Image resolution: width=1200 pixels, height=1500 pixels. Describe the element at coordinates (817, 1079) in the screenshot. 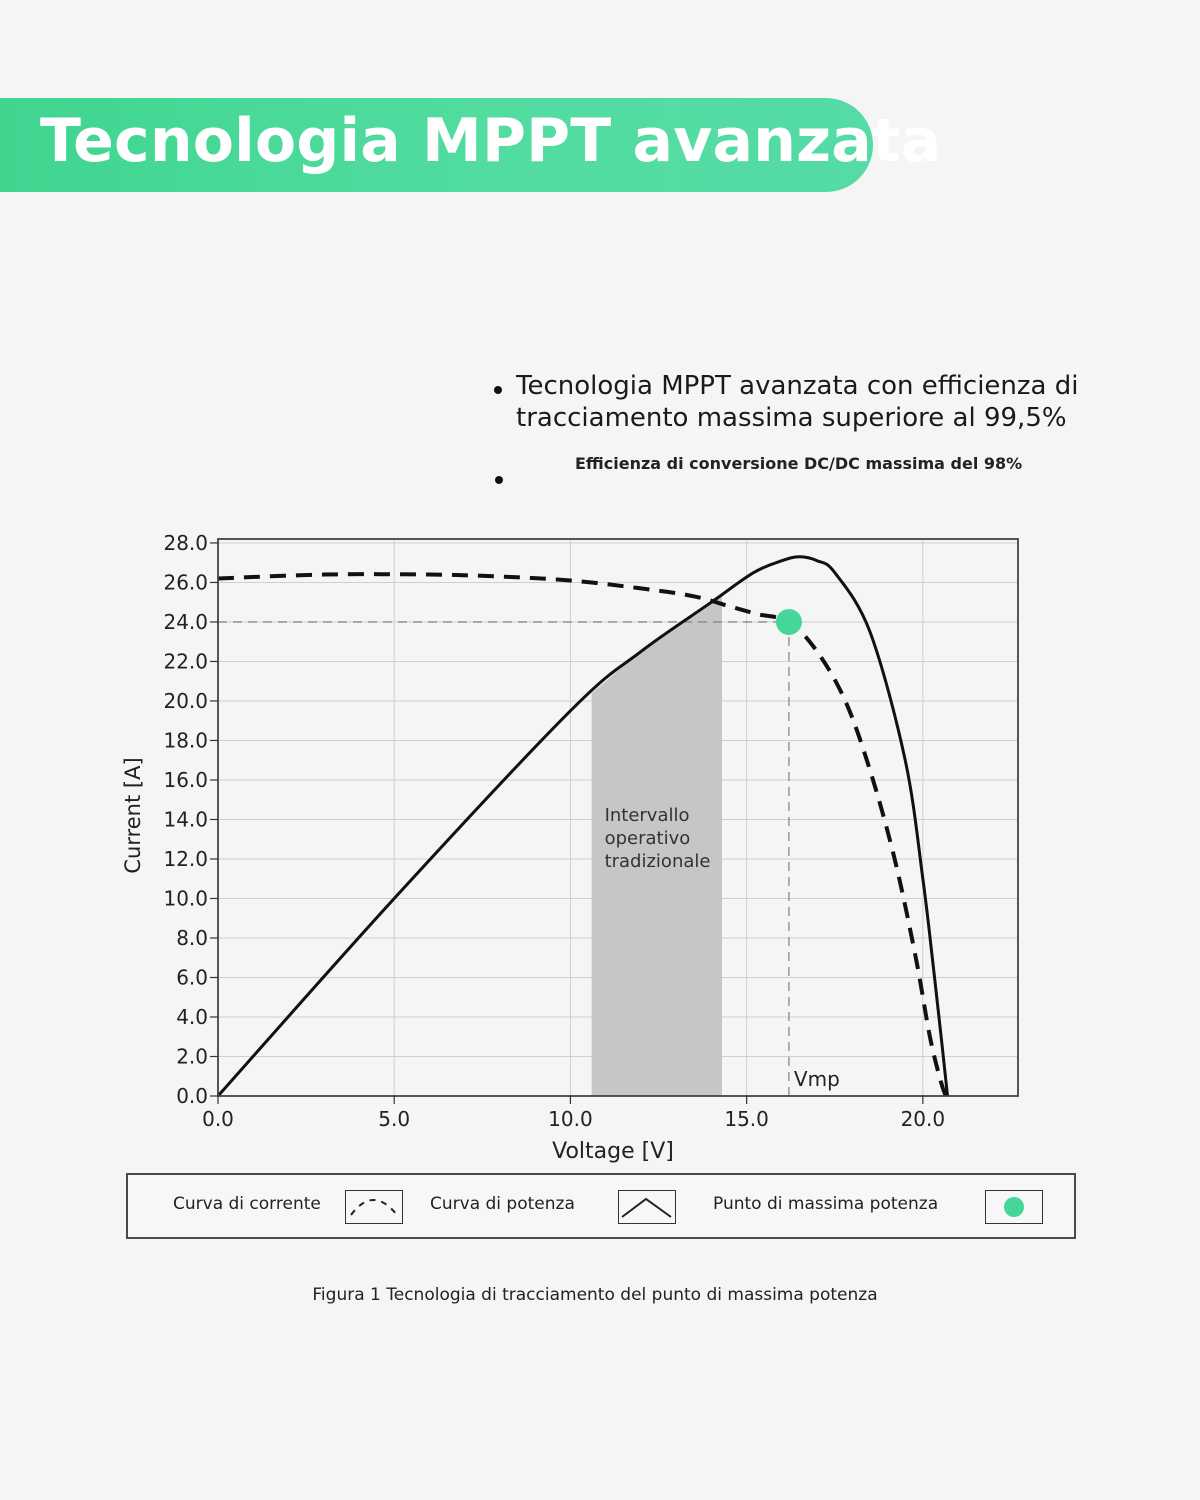

I see `vmp-label: Vmp` at that location.